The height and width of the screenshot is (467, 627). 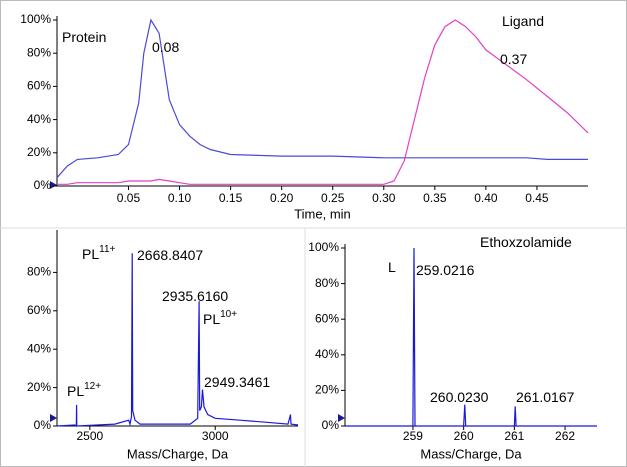 I want to click on x-tick-label: 0.40, so click(x=486, y=198).